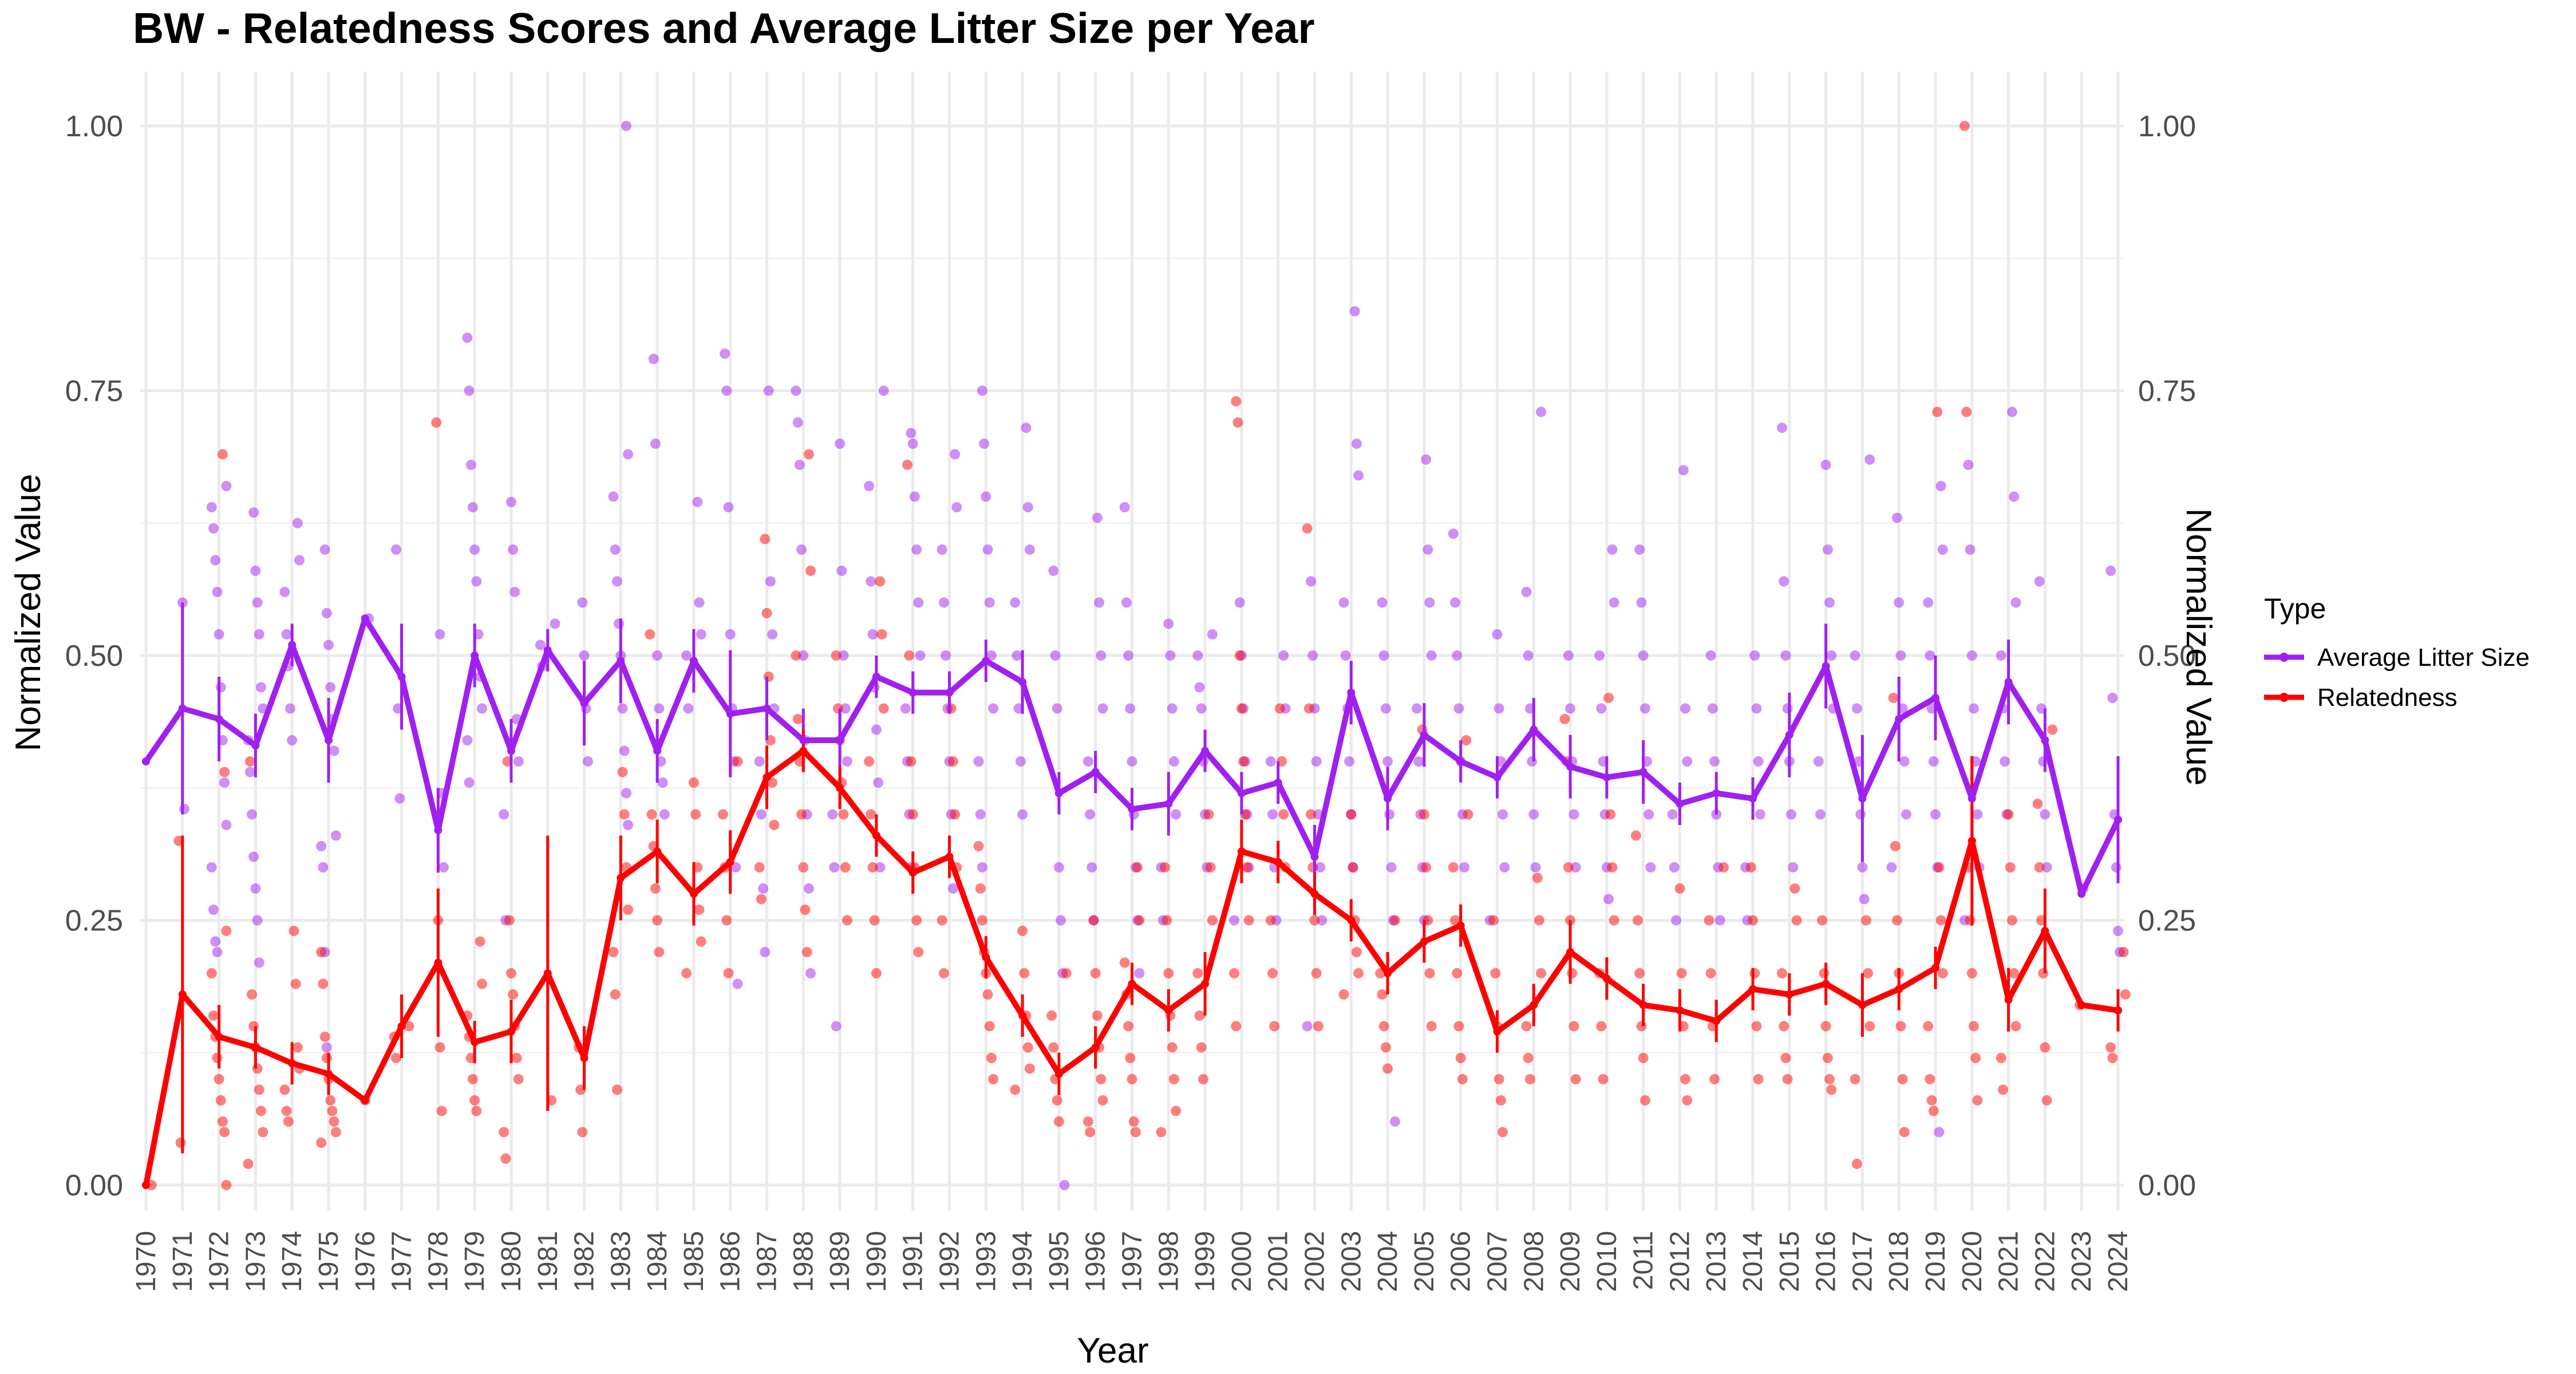 The image size is (2576, 1374). Describe the element at coordinates (1534, 1261) in the screenshot. I see `x-tick-label: 2008` at that location.